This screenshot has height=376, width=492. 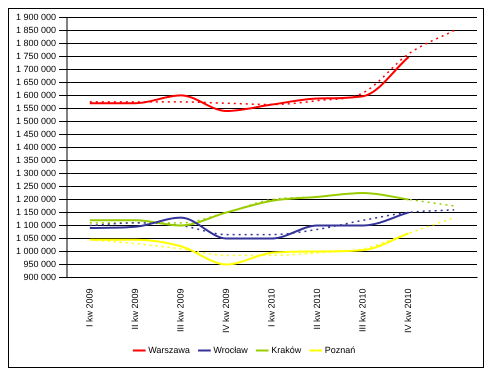 What do you see at coordinates (36, 173) in the screenshot?
I see `y-tick-label: 1 300 000` at bounding box center [36, 173].